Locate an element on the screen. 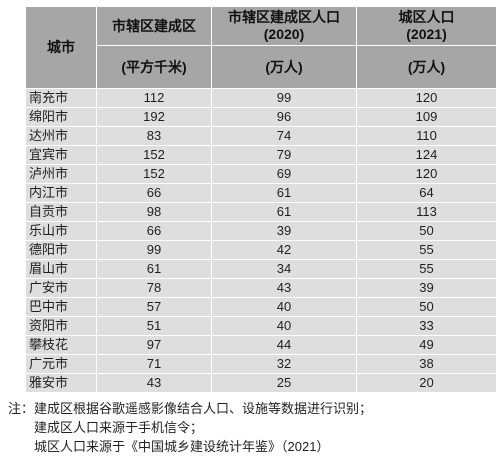 This screenshot has height=463, width=499. footnote-line: 注：建成区根据谷歌遥感影像结合人口、设施等数据进行识别； is located at coordinates (190, 408).